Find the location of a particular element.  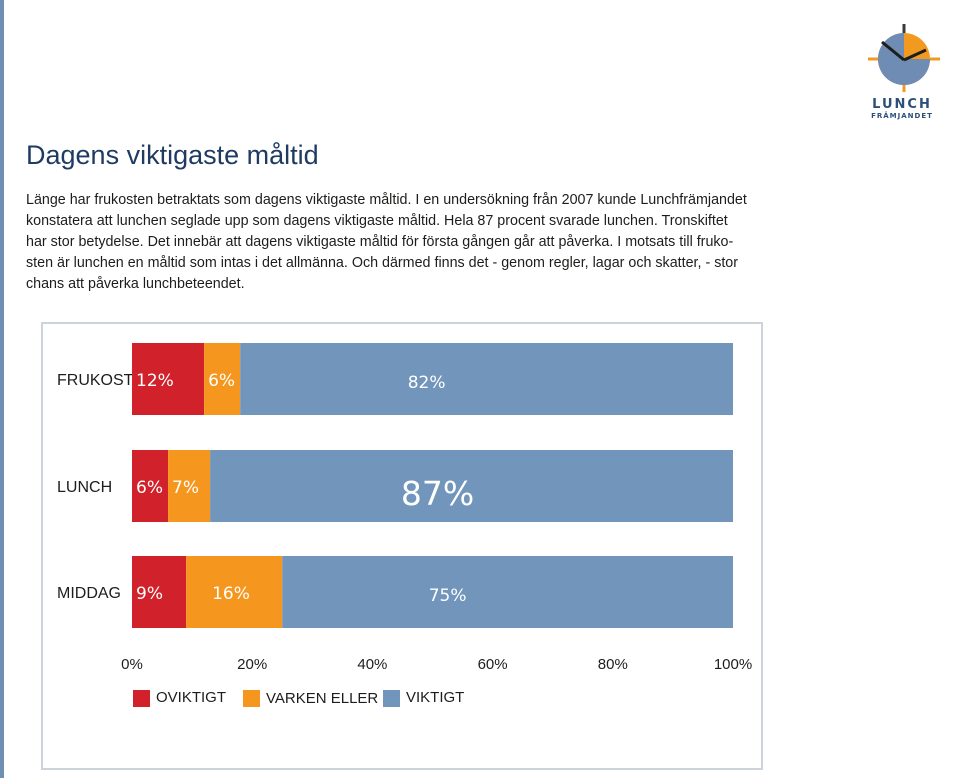

data-label: 12% is located at coordinates (155, 381).